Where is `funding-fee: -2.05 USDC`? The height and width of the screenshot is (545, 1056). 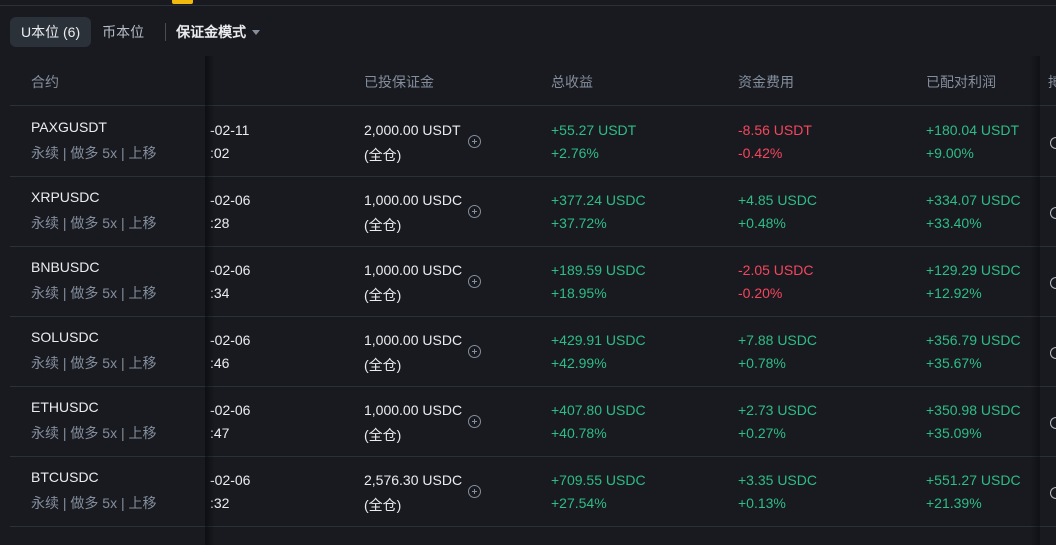 funding-fee: -2.05 USDC is located at coordinates (776, 270).